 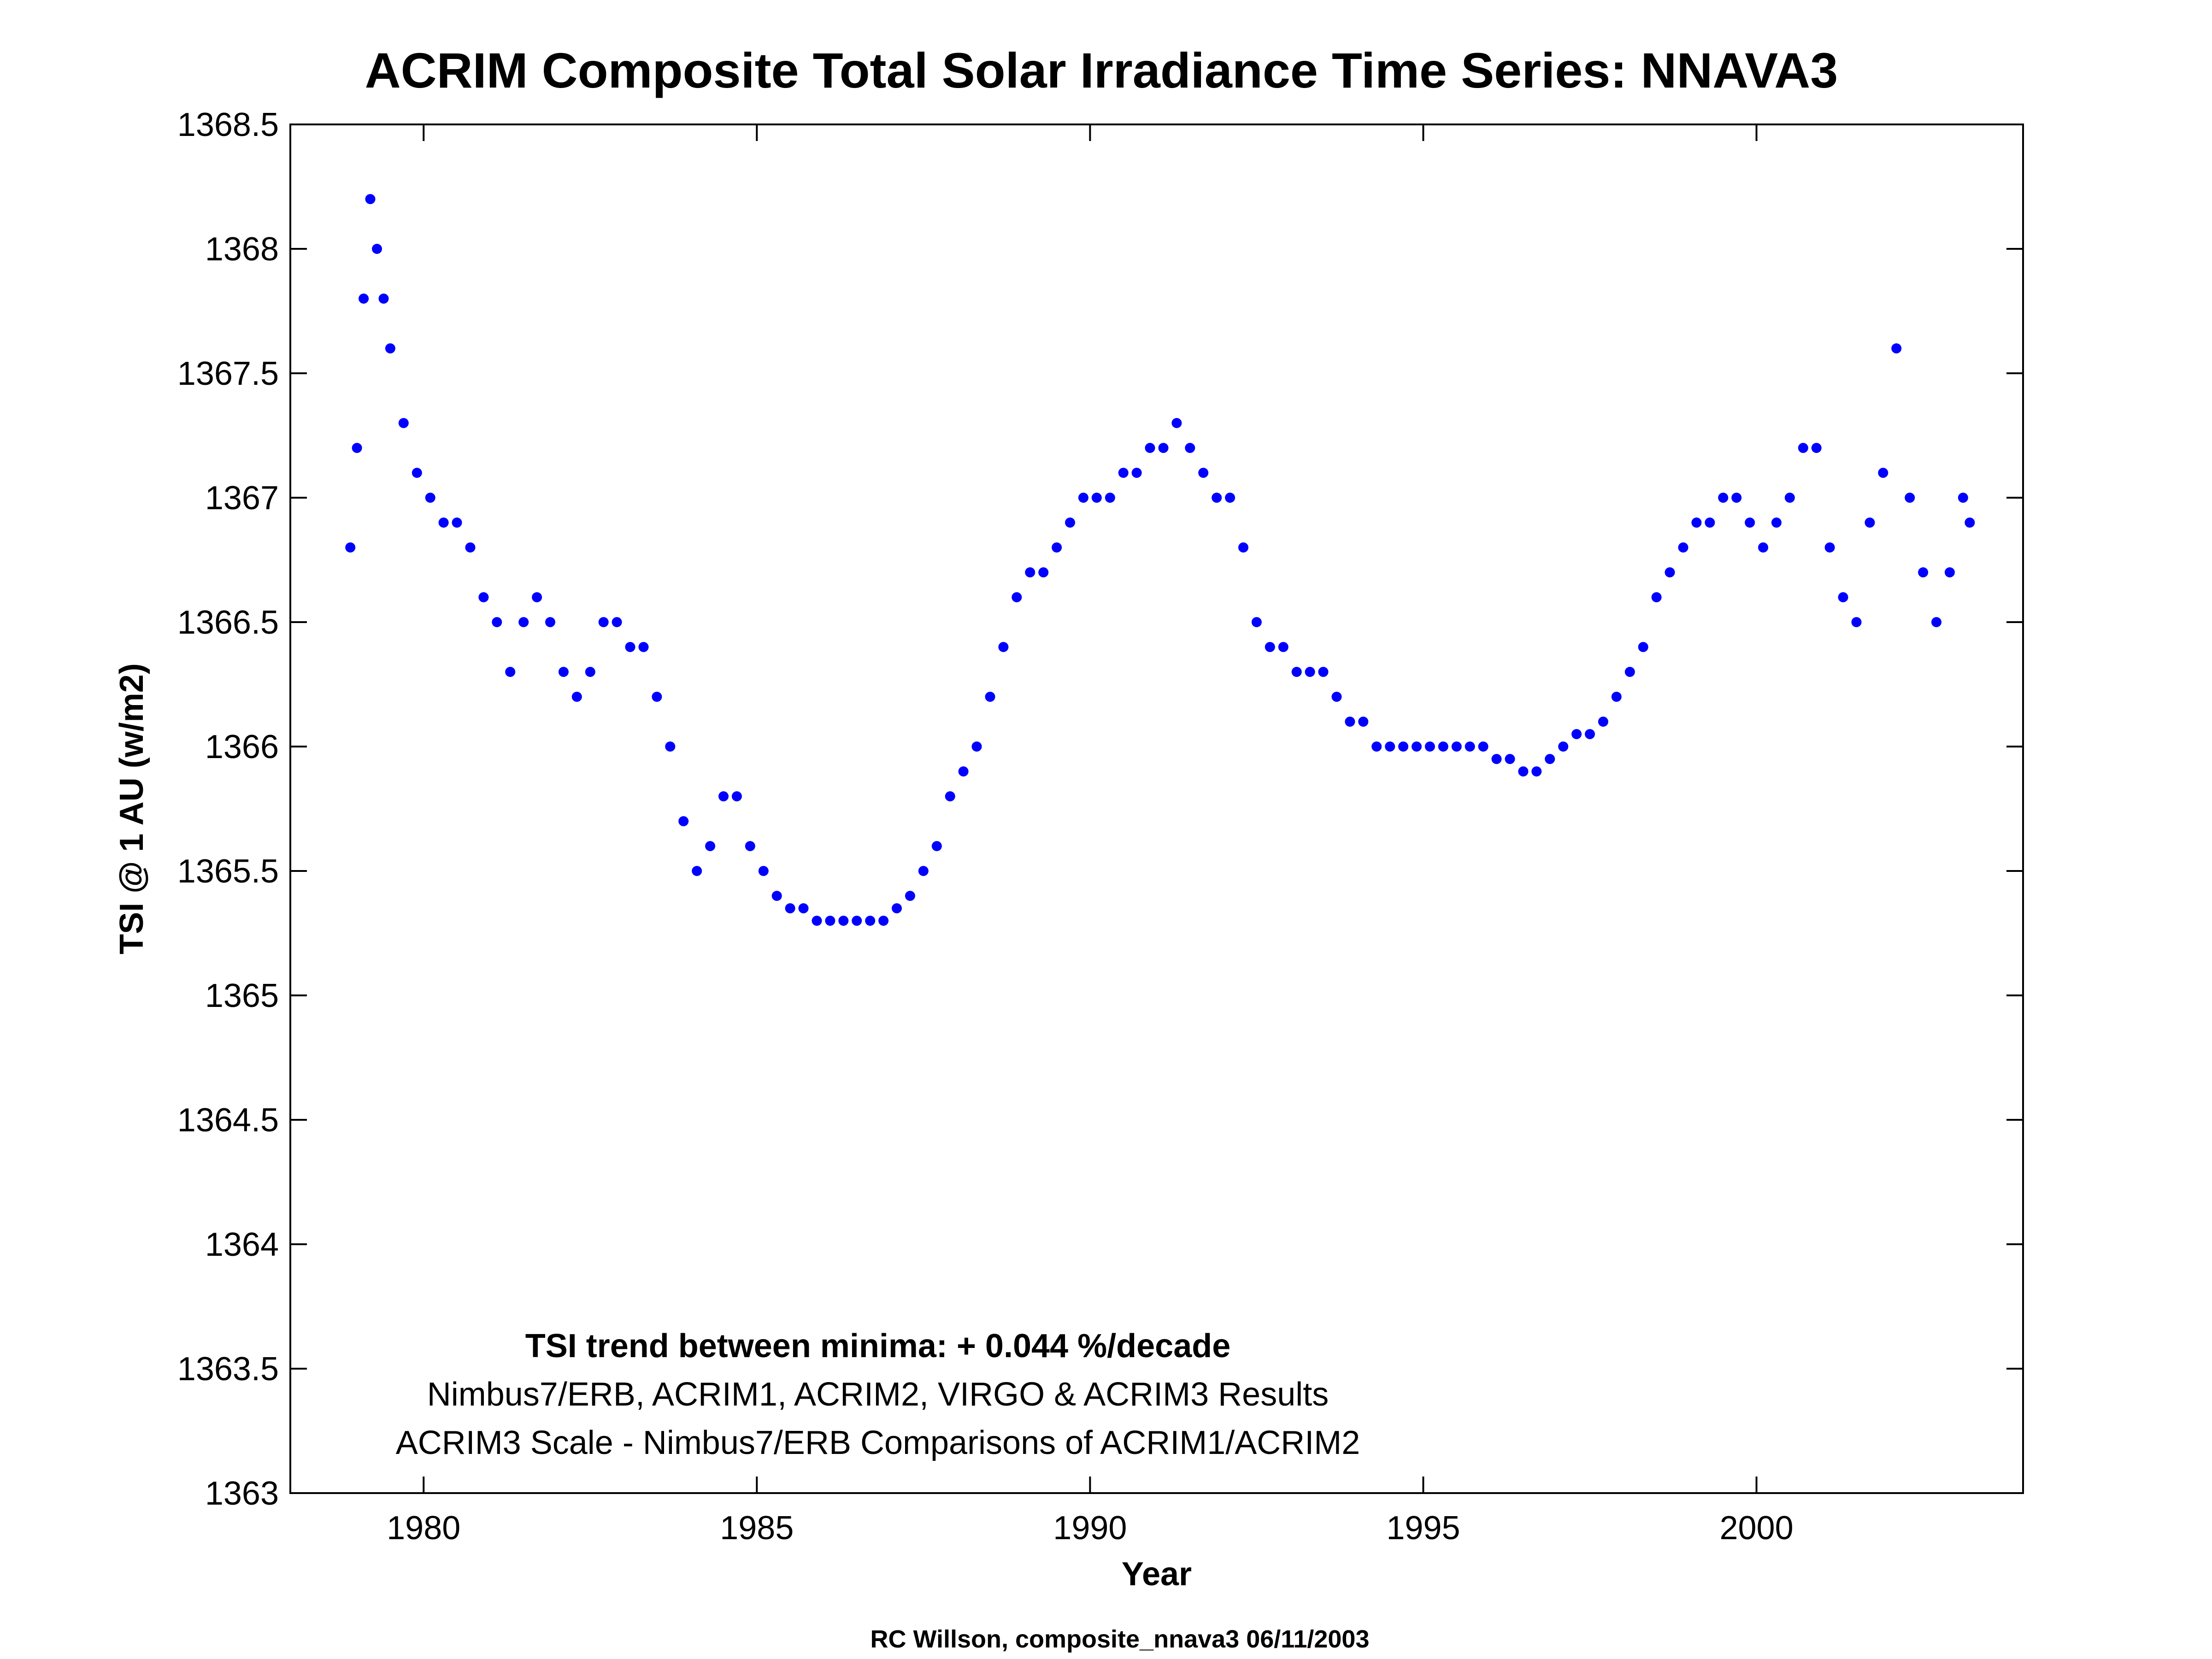 I want to click on y-tick-label: 1365, so click(x=242, y=995).